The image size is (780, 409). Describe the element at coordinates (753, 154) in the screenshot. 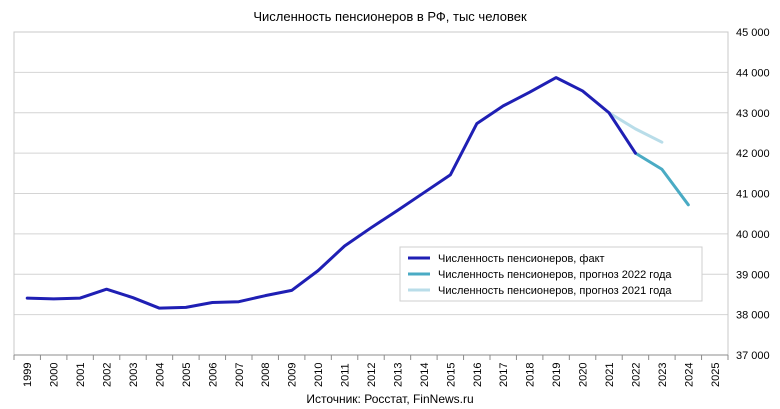

I see `y-tick-label: 42 000` at that location.